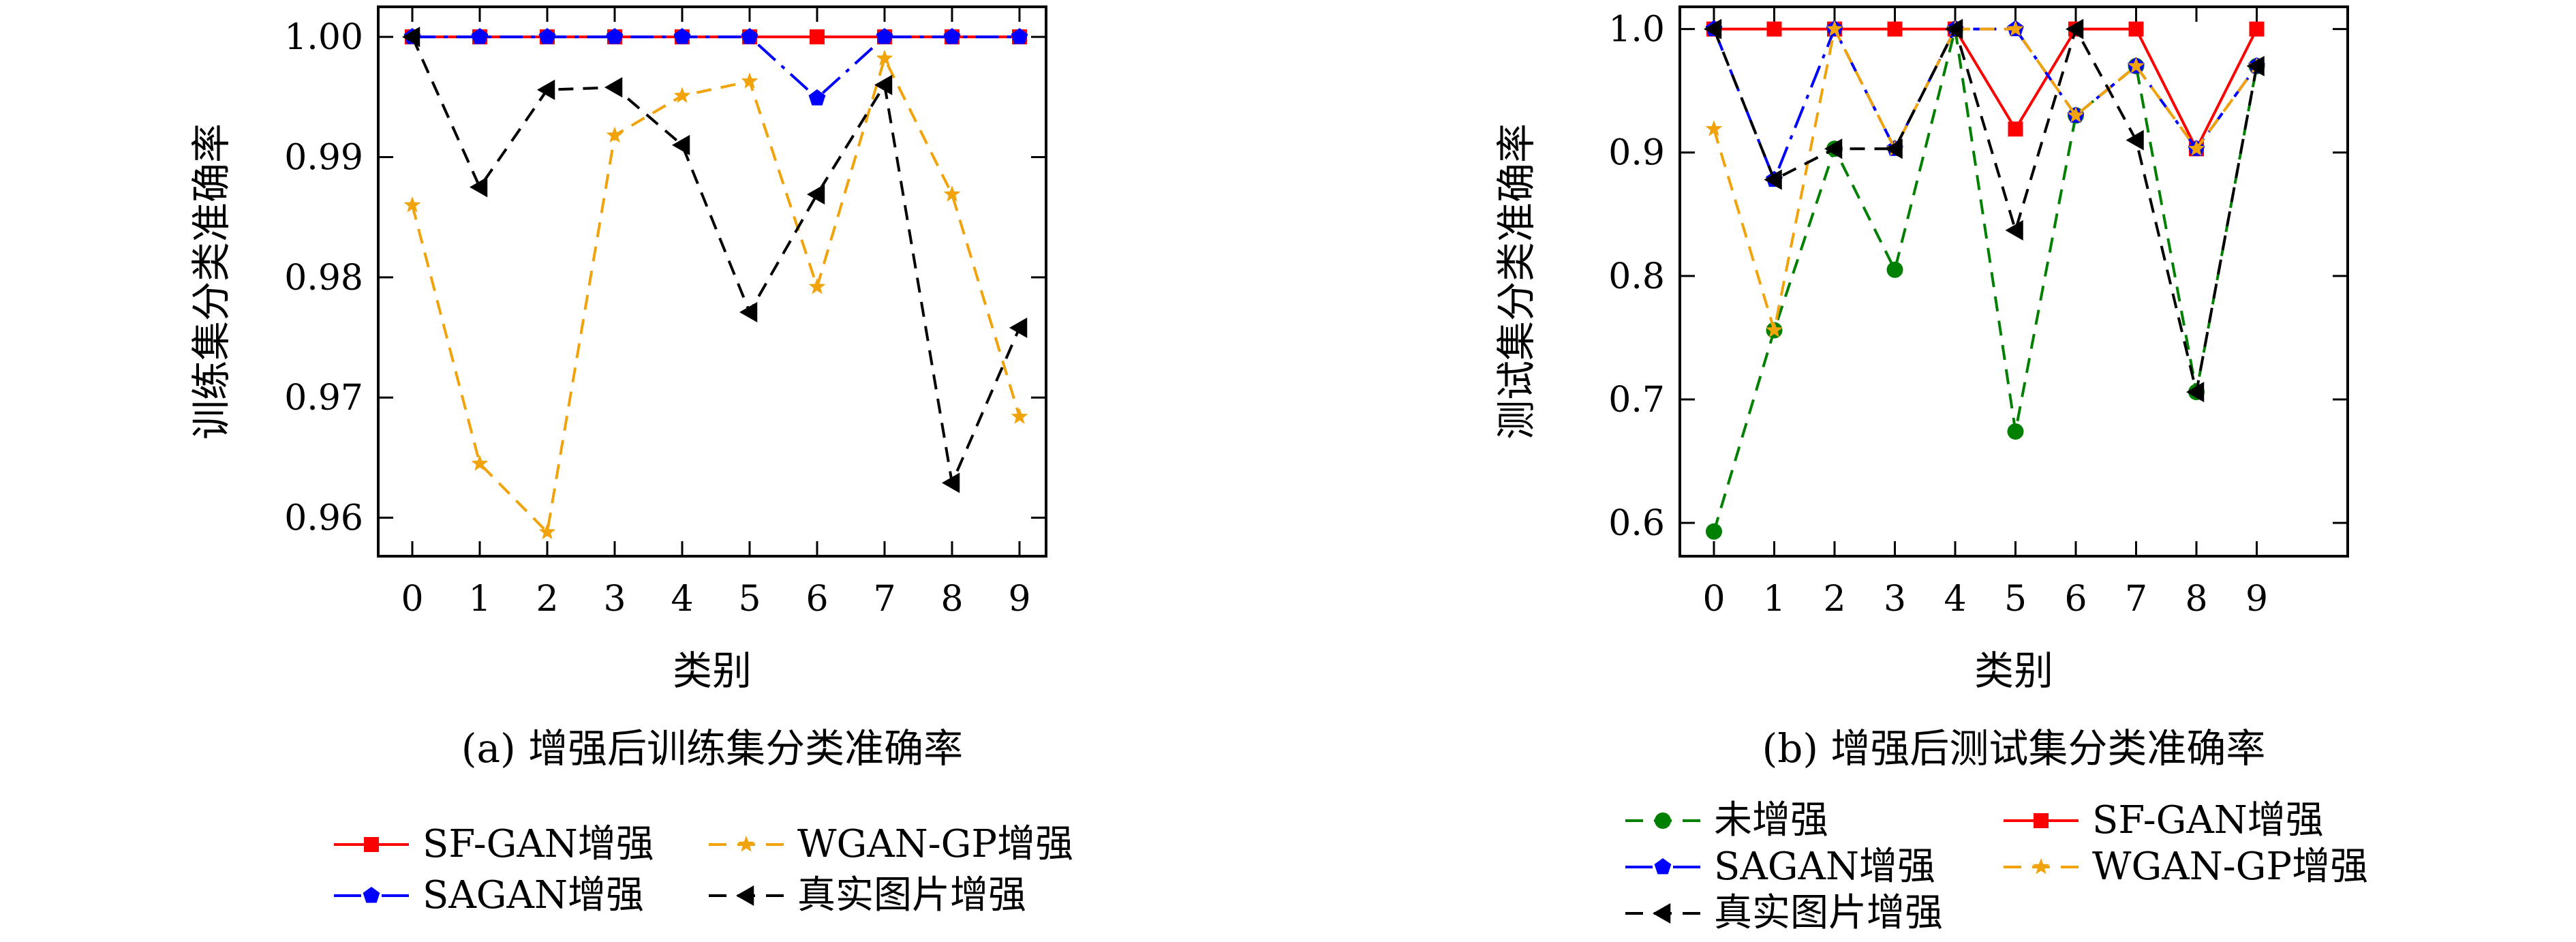 This screenshot has width=2576, height=942. What do you see at coordinates (323, 37) in the screenshot?
I see `y-tick-label: 1.00` at bounding box center [323, 37].